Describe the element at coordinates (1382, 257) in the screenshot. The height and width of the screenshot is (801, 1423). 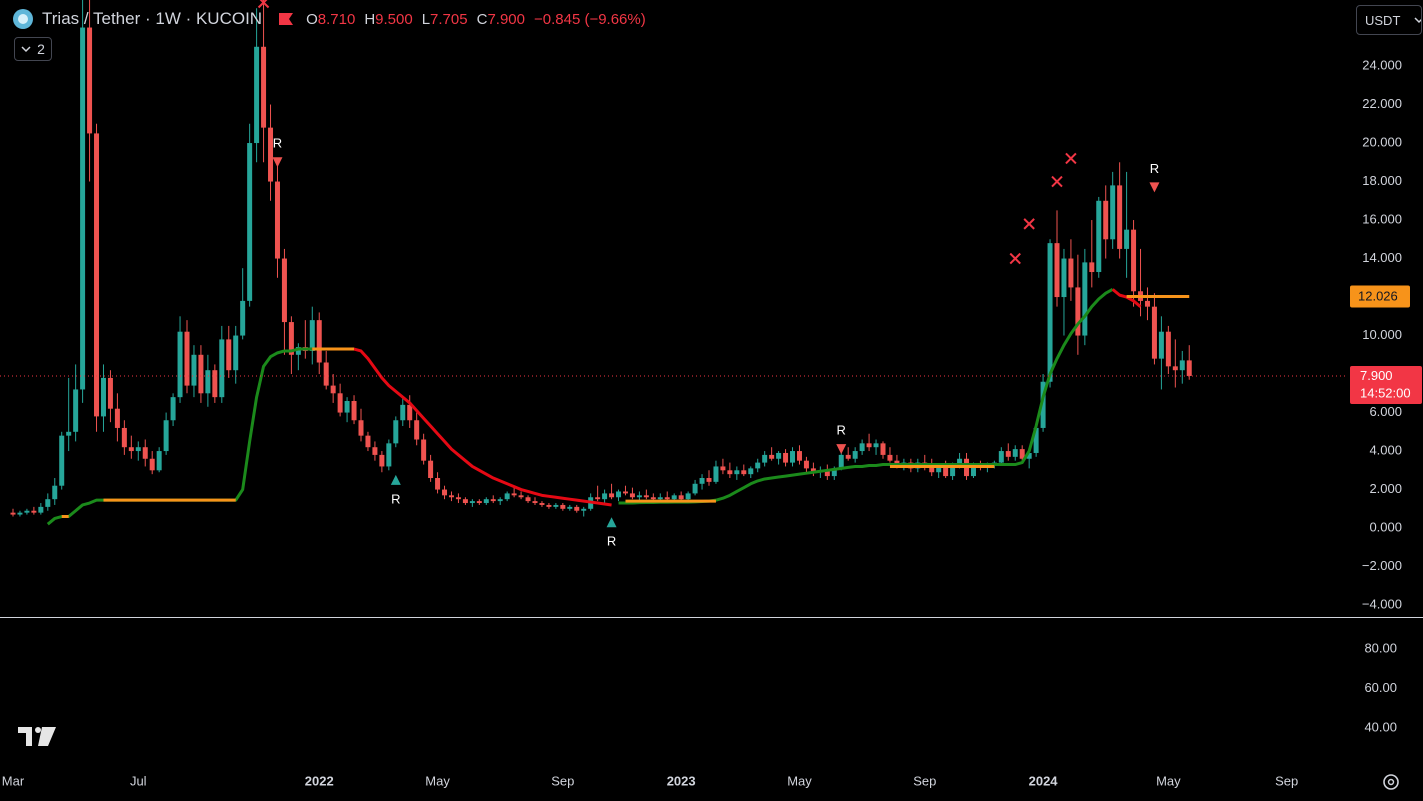
I see `y-tick-label: 14.000` at that location.